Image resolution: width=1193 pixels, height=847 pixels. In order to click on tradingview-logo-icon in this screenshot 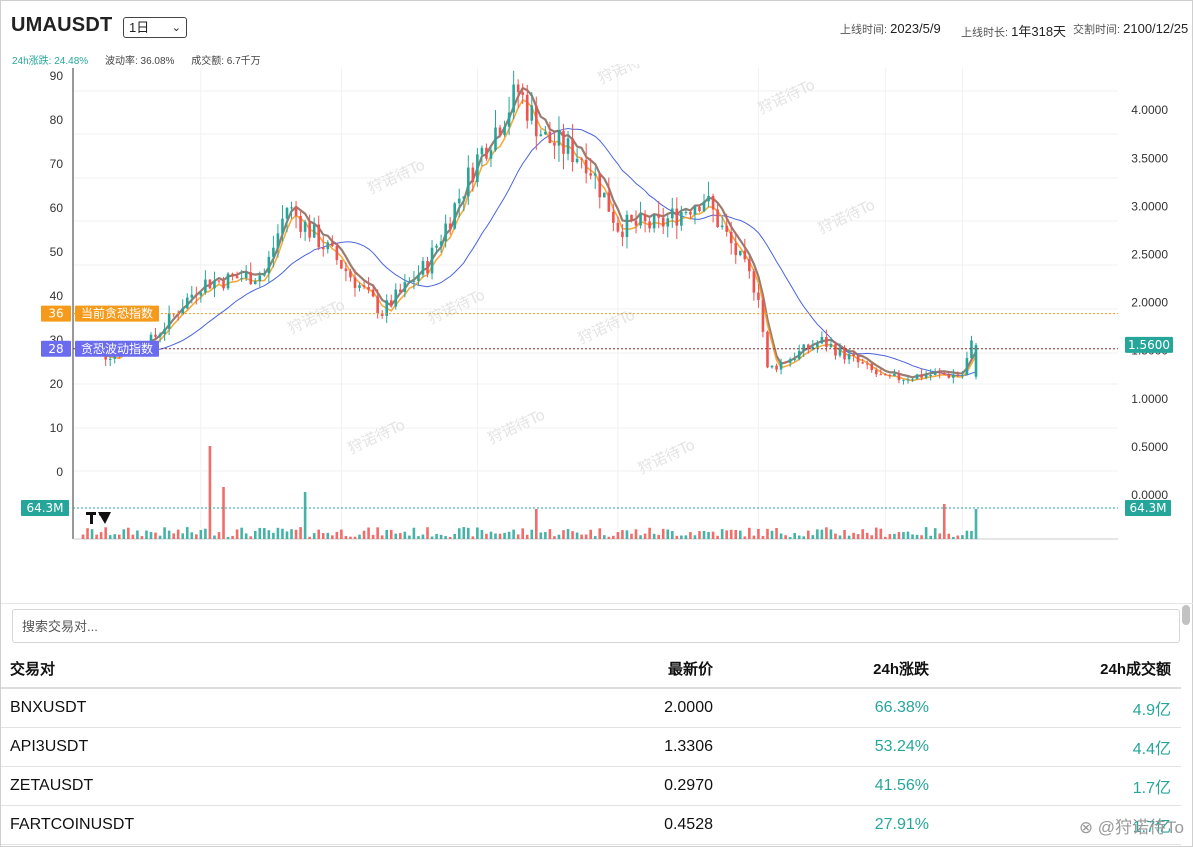, I will do `click(98, 518)`.